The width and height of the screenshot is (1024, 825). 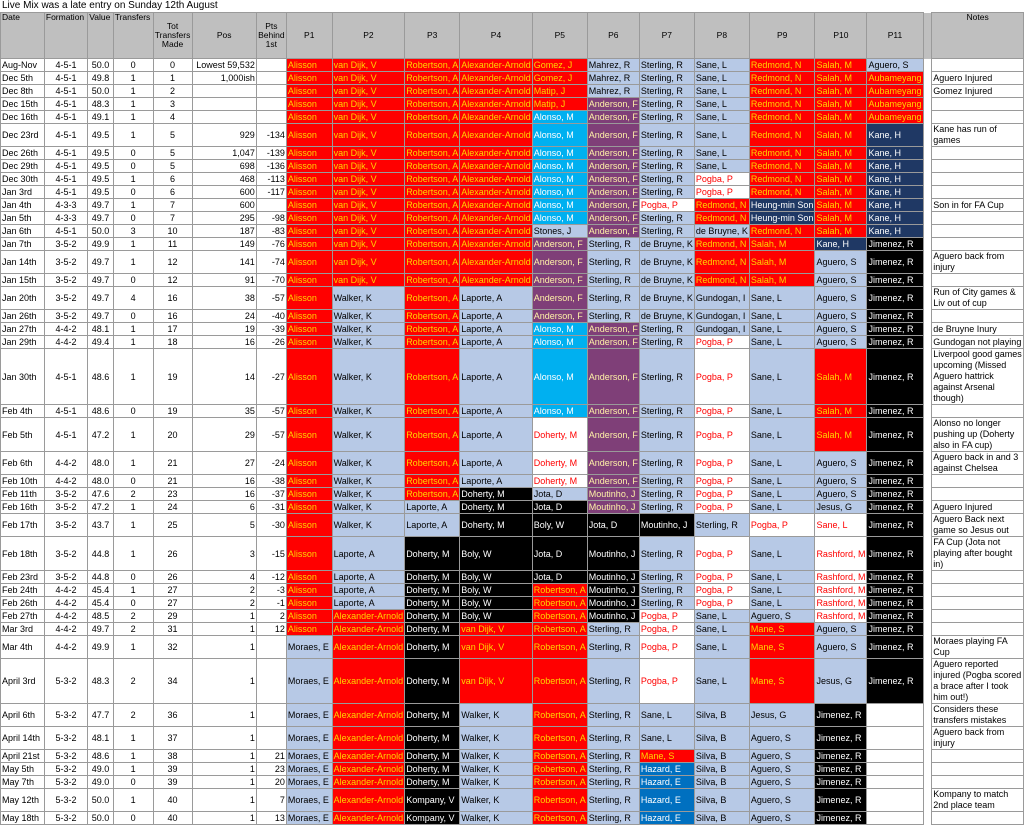 I want to click on date-cell: April 14th, so click(x=22, y=738).